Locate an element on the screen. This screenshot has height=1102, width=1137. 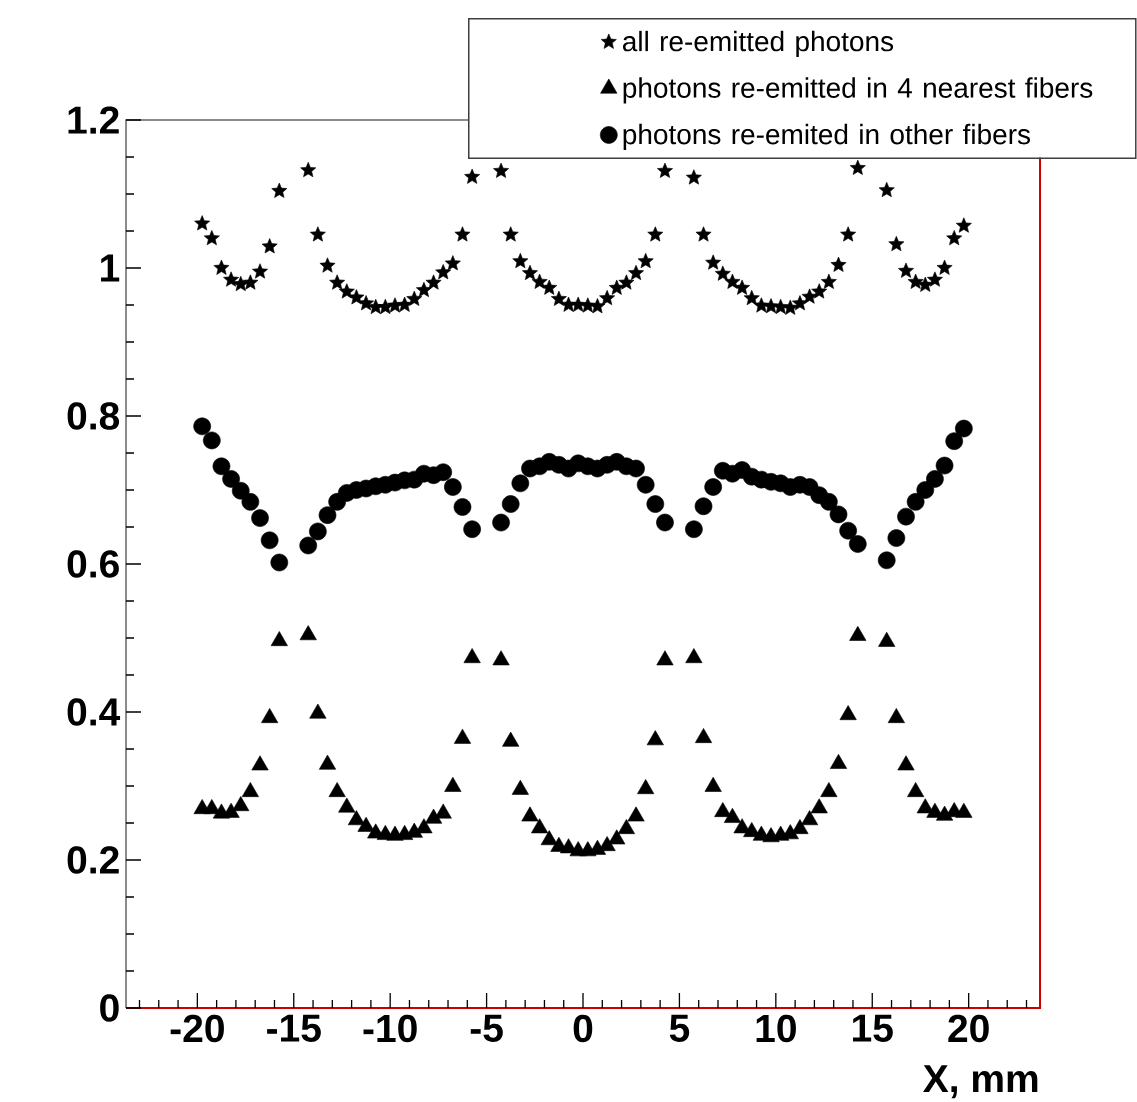
y-tick-label: 0 is located at coordinates (109, 1008).